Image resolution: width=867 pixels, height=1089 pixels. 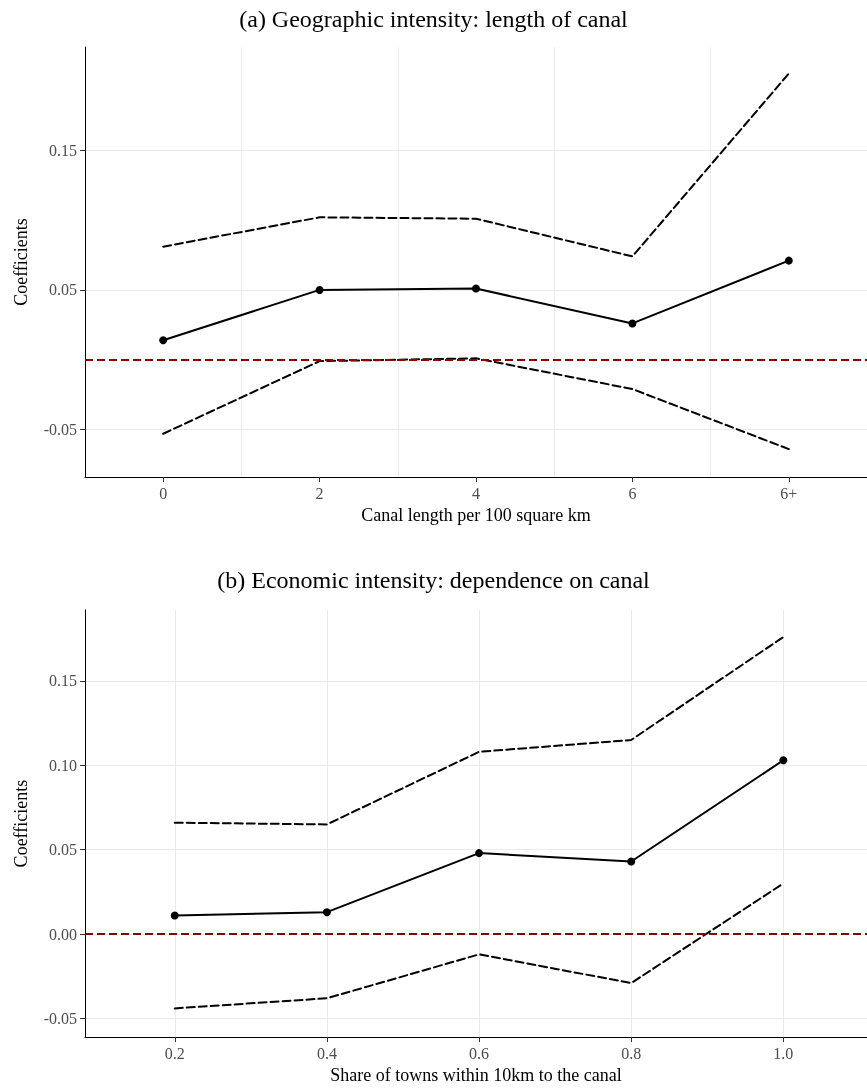 I want to click on x-tick-label: 6, so click(x=632, y=493).